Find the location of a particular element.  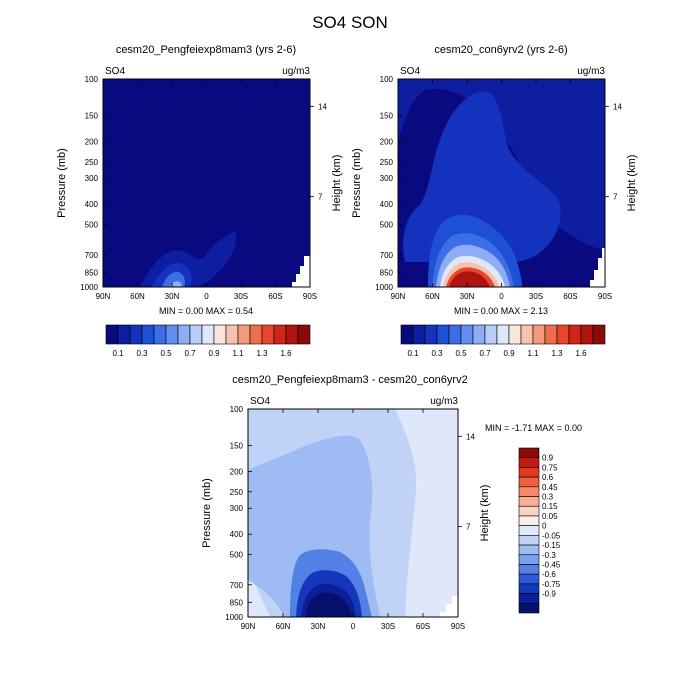

colorbar-label: 0.45 is located at coordinates (550, 487).